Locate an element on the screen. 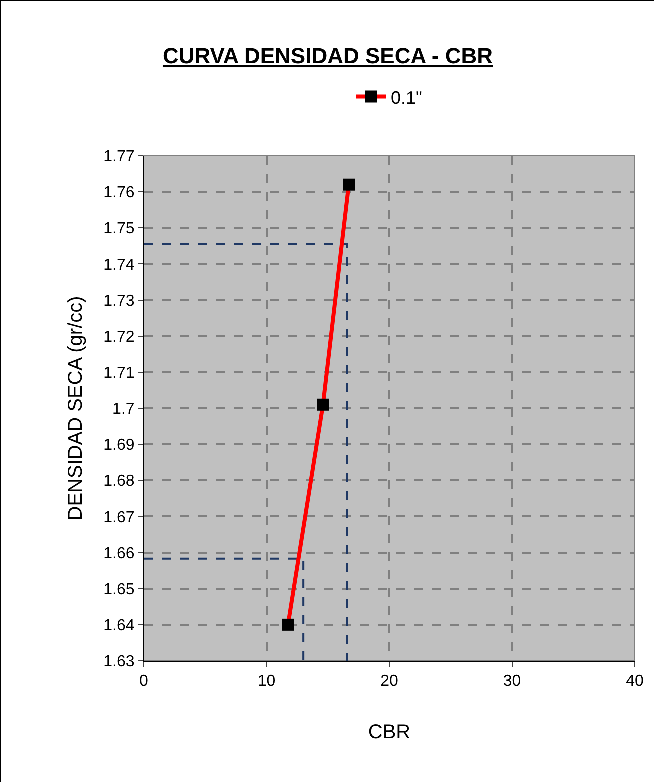 The image size is (654, 782). chart-title: CURVA DENSIDAD SECA - CBR is located at coordinates (328, 55).